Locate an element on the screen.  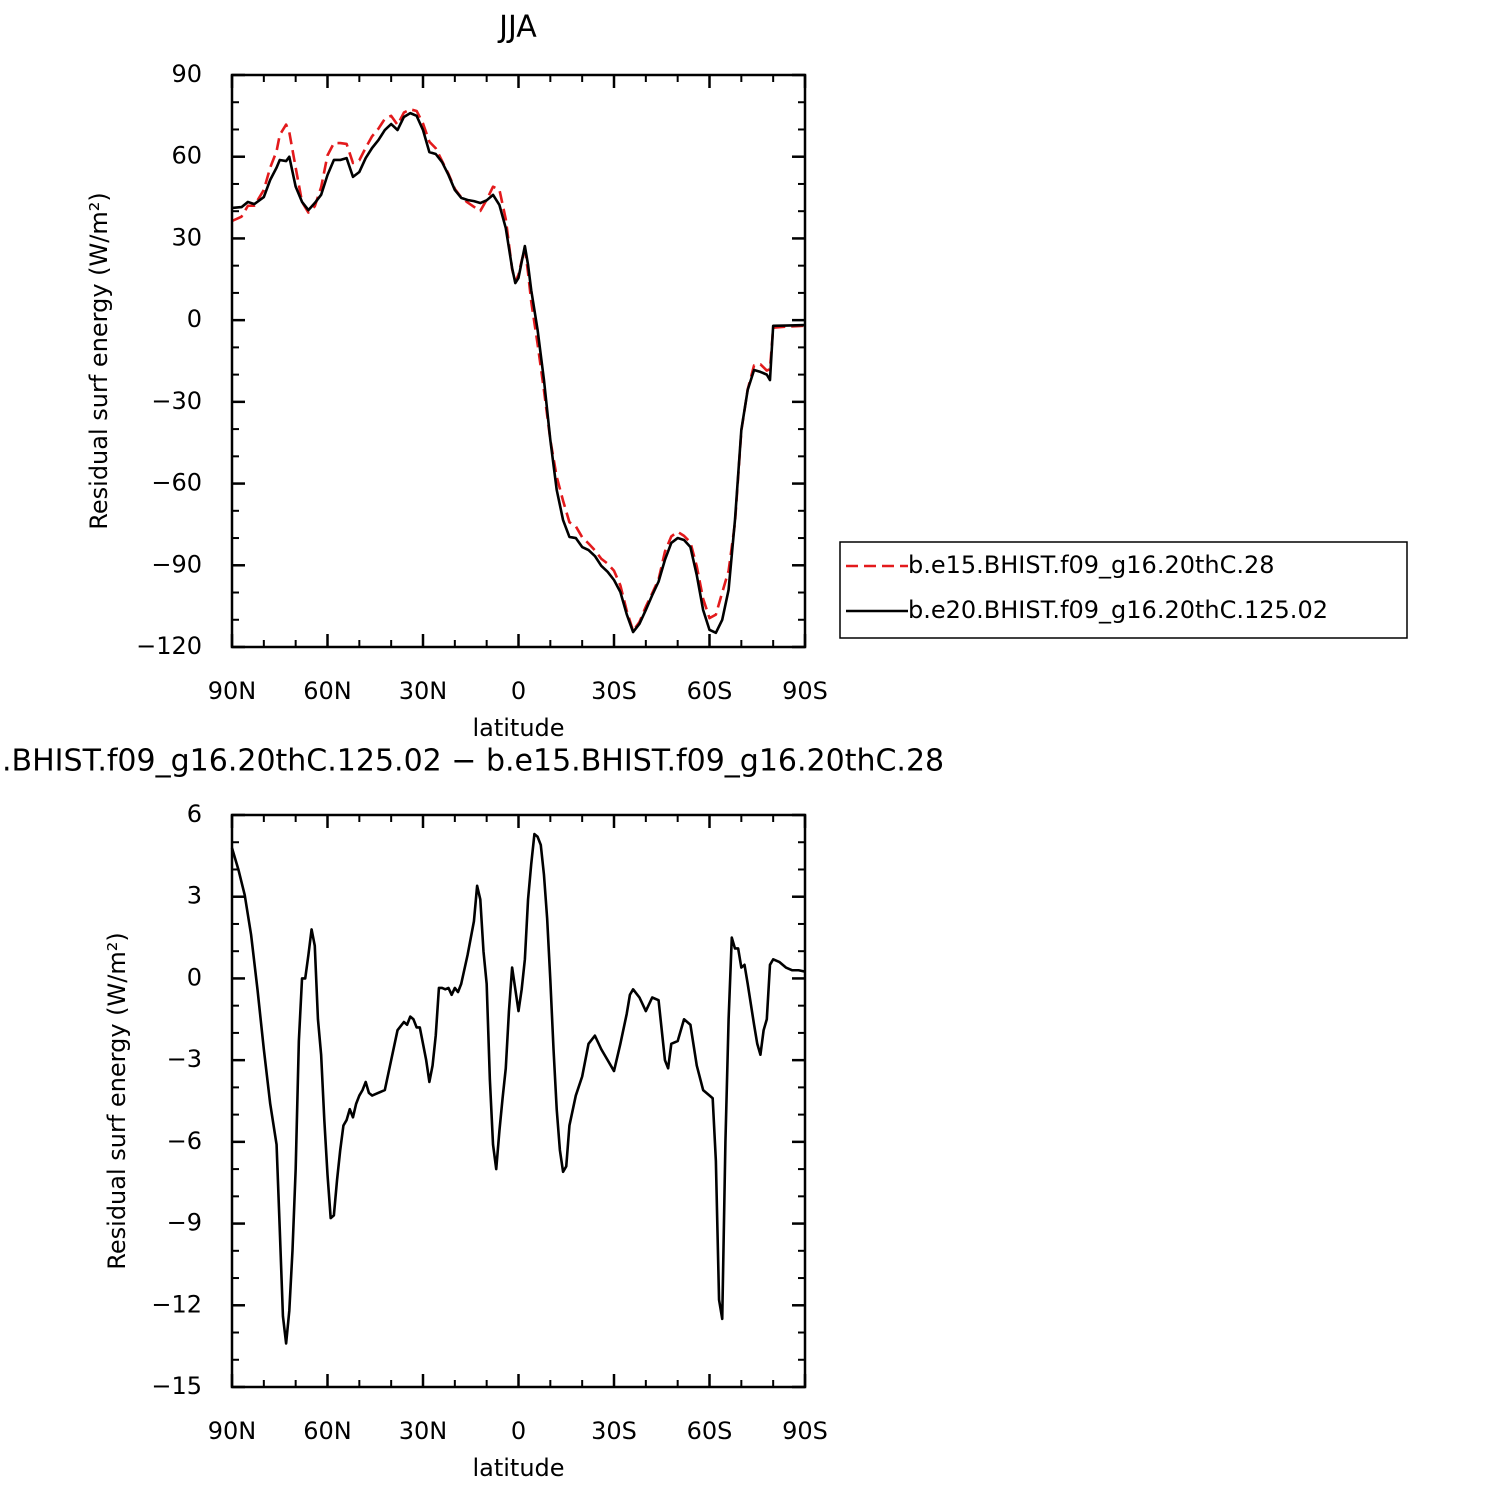
y-tick-label: −30 is located at coordinates (176, 401).